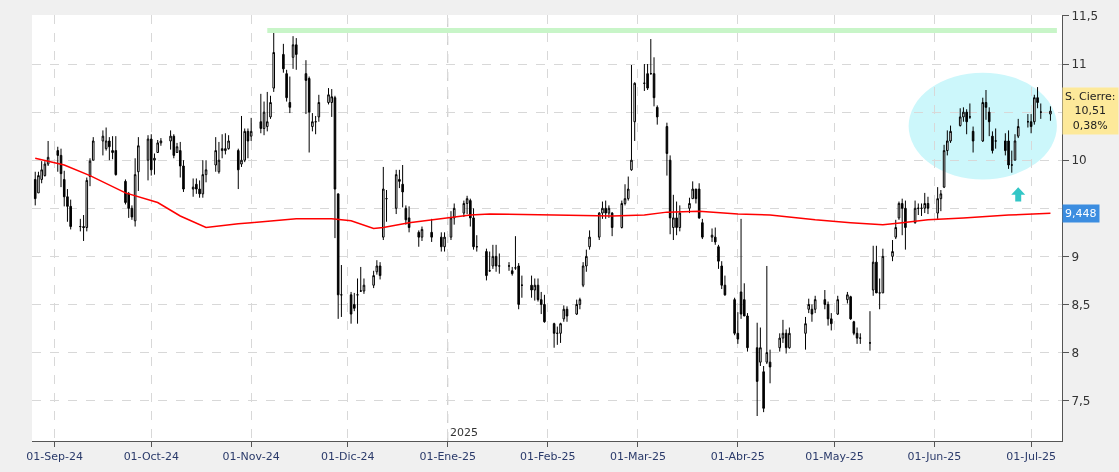 This screenshot has width=1119, height=472. I want to click on x-tick-label: 01-Mar-25, so click(637, 457).